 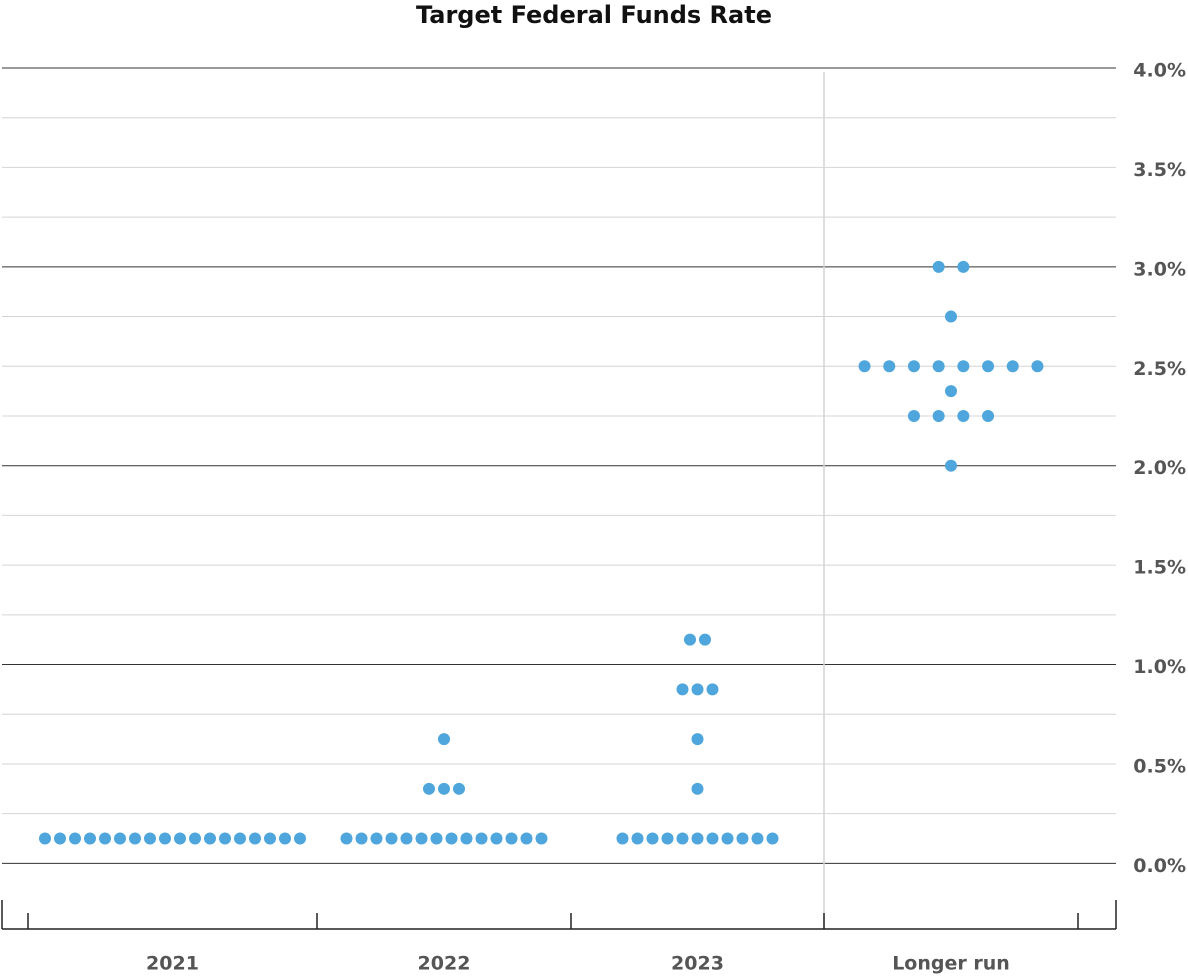 What do you see at coordinates (1159, 269) in the screenshot?
I see `y-tick-label: 3.0%` at bounding box center [1159, 269].